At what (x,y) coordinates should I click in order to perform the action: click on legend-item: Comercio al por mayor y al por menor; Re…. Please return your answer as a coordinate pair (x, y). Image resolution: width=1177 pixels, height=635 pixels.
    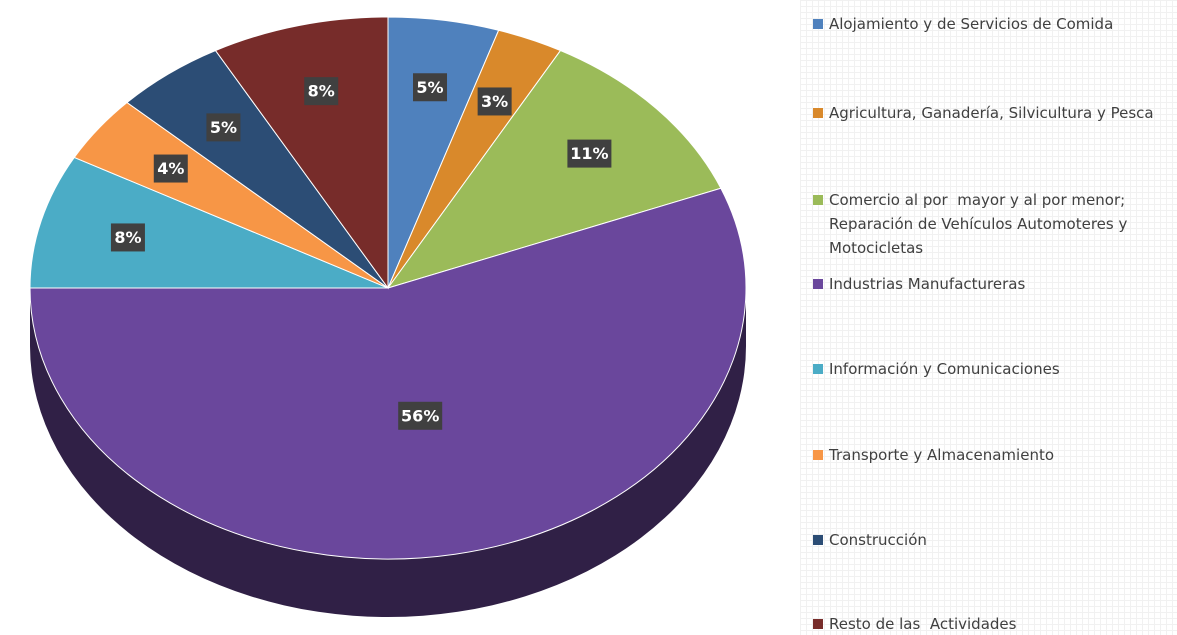
    Looking at the image, I should click on (995, 224).